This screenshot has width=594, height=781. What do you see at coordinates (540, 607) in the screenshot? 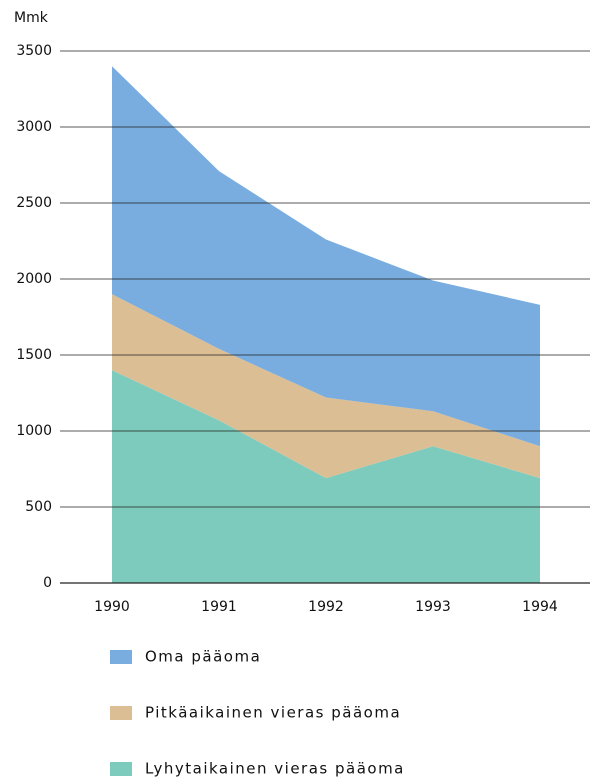
I see `x-tick-label: 1994` at bounding box center [540, 607].